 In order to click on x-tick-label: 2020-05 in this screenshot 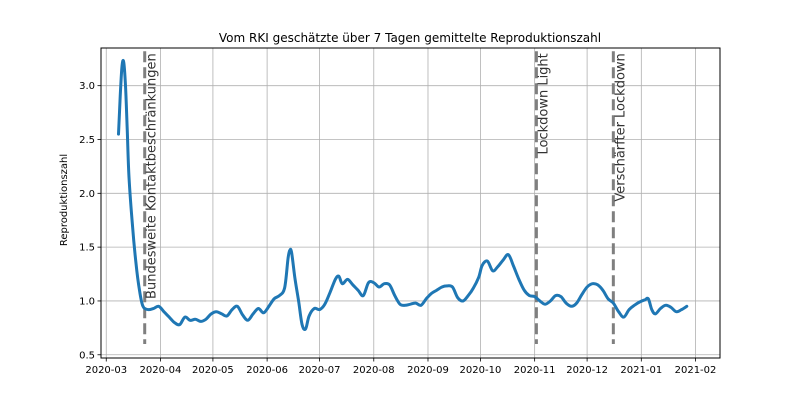, I will do `click(213, 370)`.